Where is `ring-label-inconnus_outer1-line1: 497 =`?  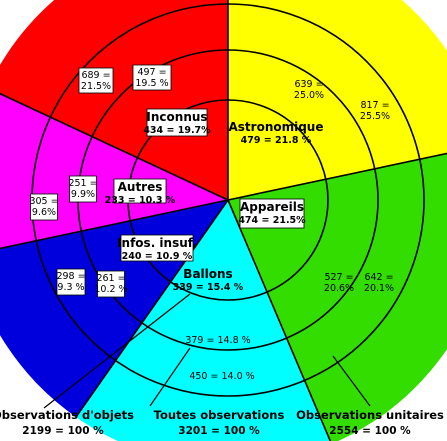 ring-label-inconnus_outer1-line1: 497 = is located at coordinates (151, 72).